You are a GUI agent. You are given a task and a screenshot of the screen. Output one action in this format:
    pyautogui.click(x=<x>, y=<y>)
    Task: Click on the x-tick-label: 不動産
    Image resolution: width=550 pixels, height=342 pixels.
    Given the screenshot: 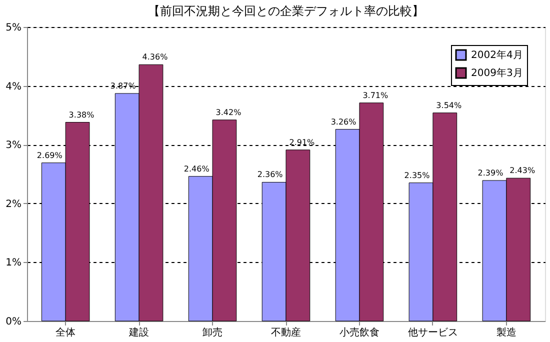 What is the action you would take?
    pyautogui.click(x=286, y=332)
    